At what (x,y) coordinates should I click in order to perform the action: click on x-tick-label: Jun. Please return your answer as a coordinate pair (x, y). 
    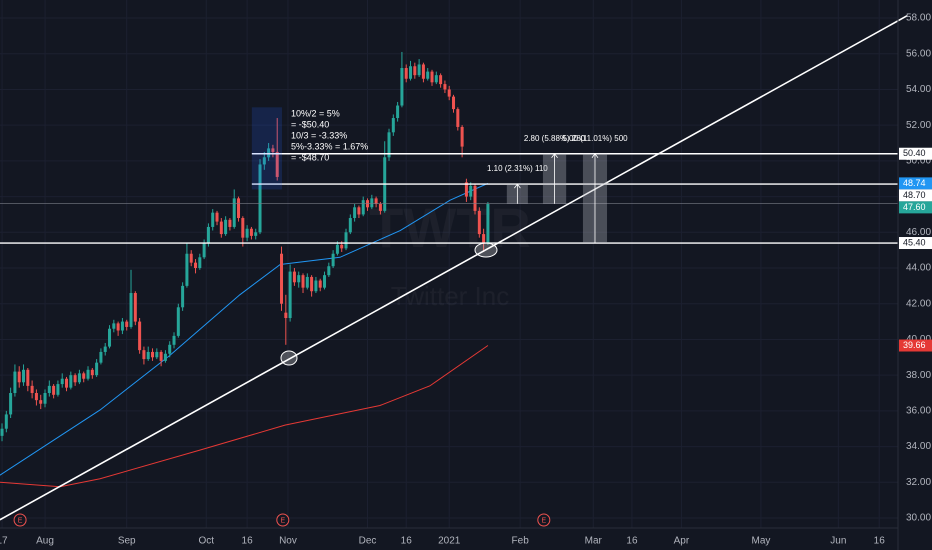
    Looking at the image, I should click on (838, 541).